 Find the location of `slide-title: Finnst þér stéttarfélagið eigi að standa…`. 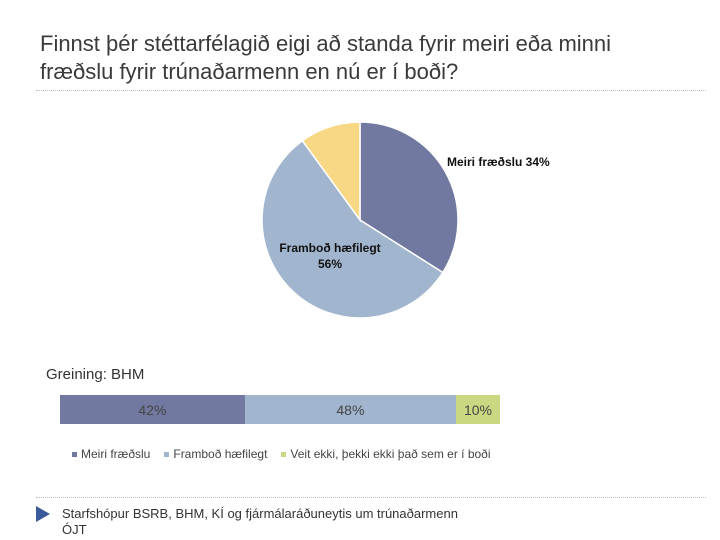

slide-title: Finnst þér stéttarfélagið eigi að standa… is located at coordinates (370, 58).